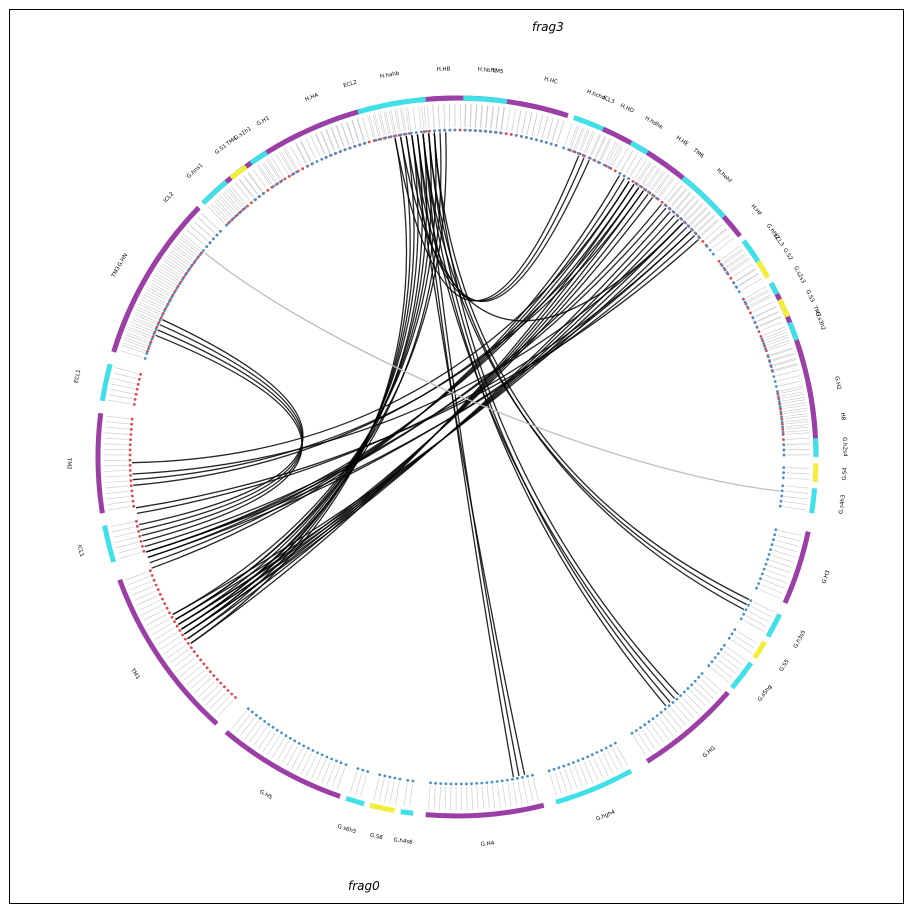 Image resolution: width=915 pixels, height=915 pixels. Describe the element at coordinates (654, 123) in the screenshot. I see `segment-label: H.hdhe` at that location.